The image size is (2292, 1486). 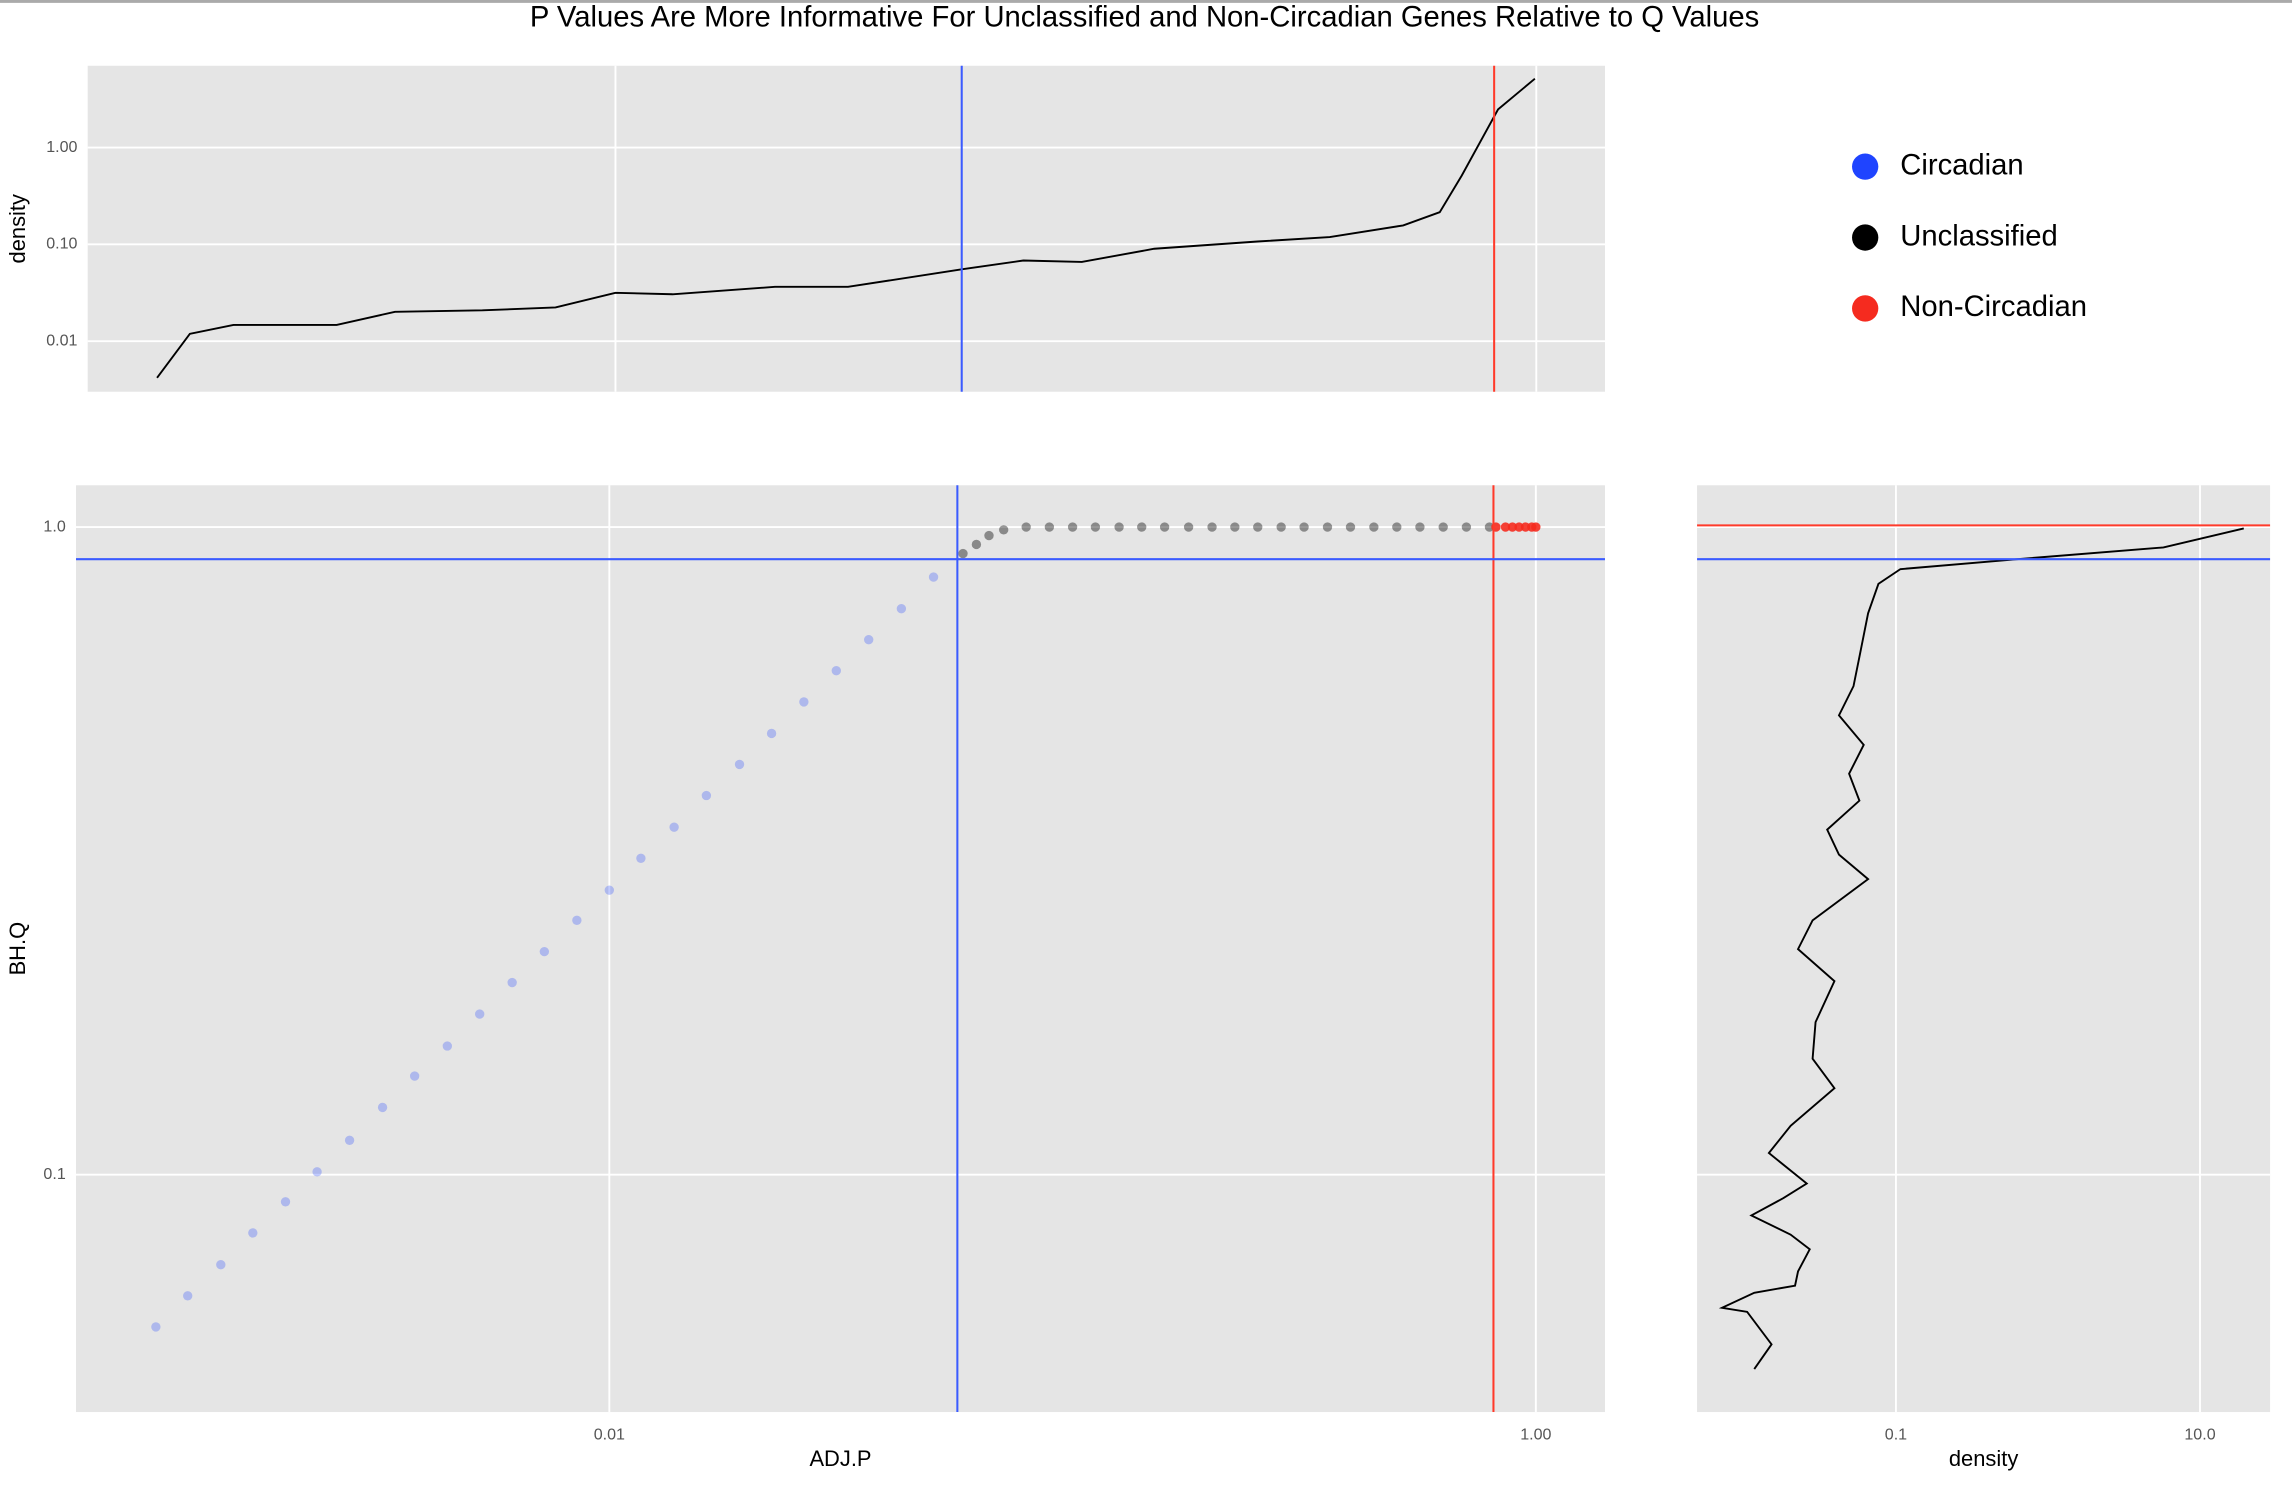 What do you see at coordinates (61, 244) in the screenshot?
I see `y-tick-label: 0.10` at bounding box center [61, 244].